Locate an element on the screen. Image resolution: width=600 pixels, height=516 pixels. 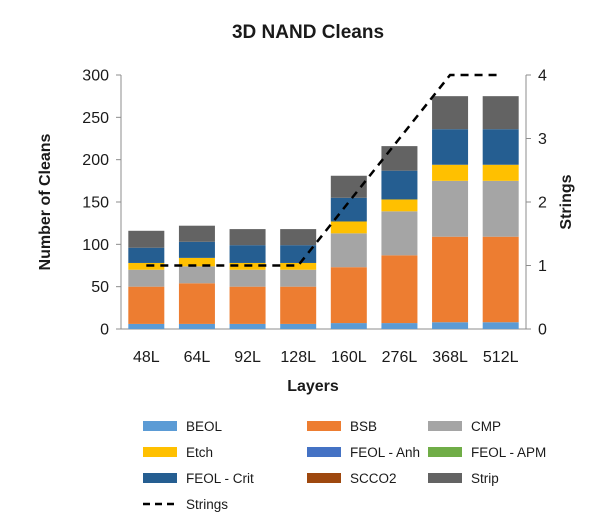
bar-feol-crit-48l is located at coordinates (146, 255).